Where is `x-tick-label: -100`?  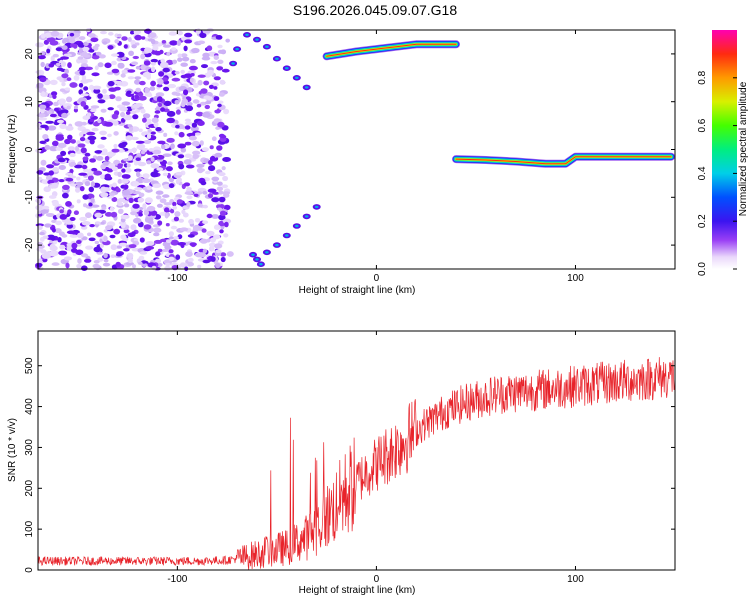
x-tick-label: -100 is located at coordinates (177, 278).